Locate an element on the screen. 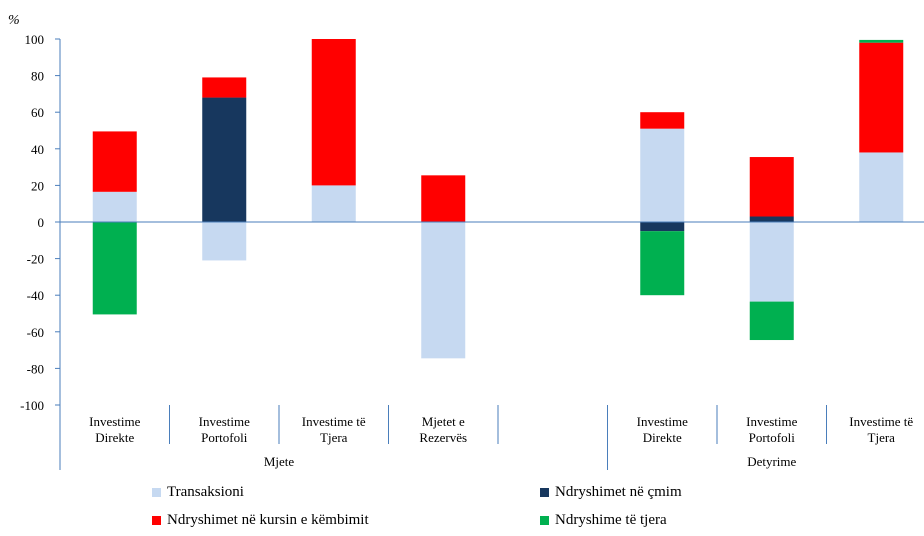  y-tick-label: -100 is located at coordinates (32, 405).